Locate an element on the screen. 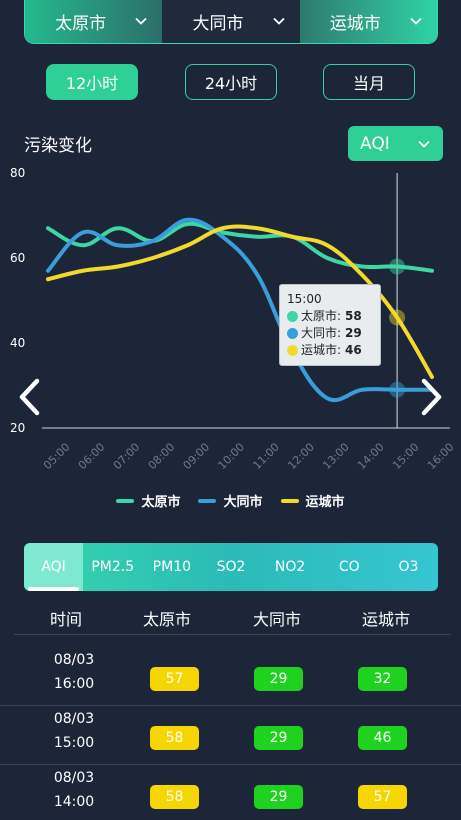 Image resolution: width=461 pixels, height=820 pixels. tab-pm10: PM10 is located at coordinates (172, 567).